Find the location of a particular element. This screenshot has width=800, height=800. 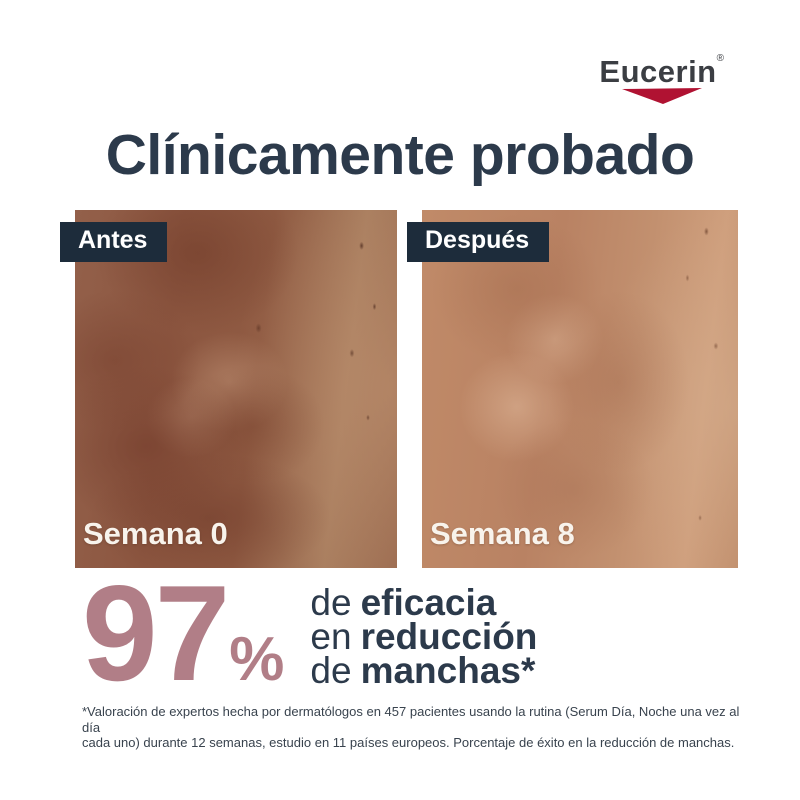

stat-line: de manchas* is located at coordinates (423, 670).